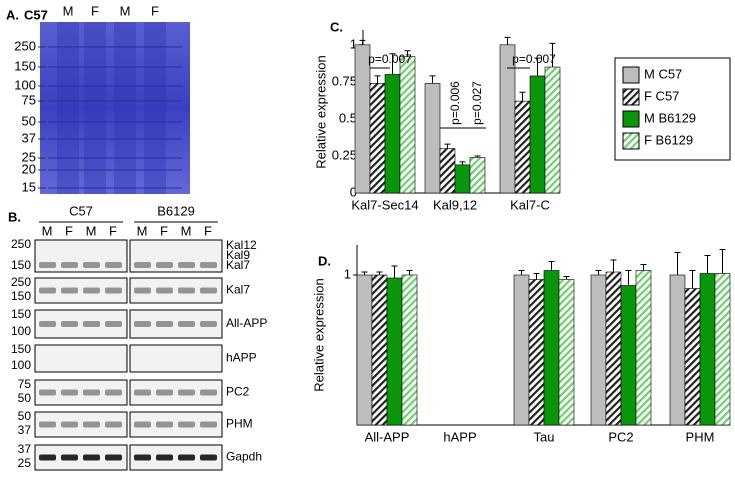 This screenshot has width=735, height=479. Describe the element at coordinates (318, 334) in the screenshot. I see `y-axis-label: Relative expression` at that location.